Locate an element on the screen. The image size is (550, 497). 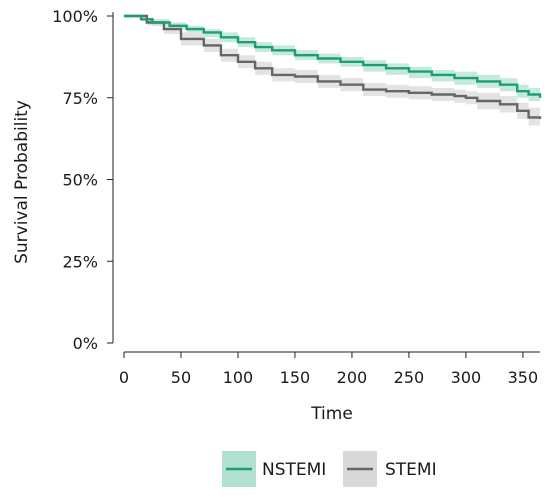
x-tick-label: 0 is located at coordinates (124, 377).